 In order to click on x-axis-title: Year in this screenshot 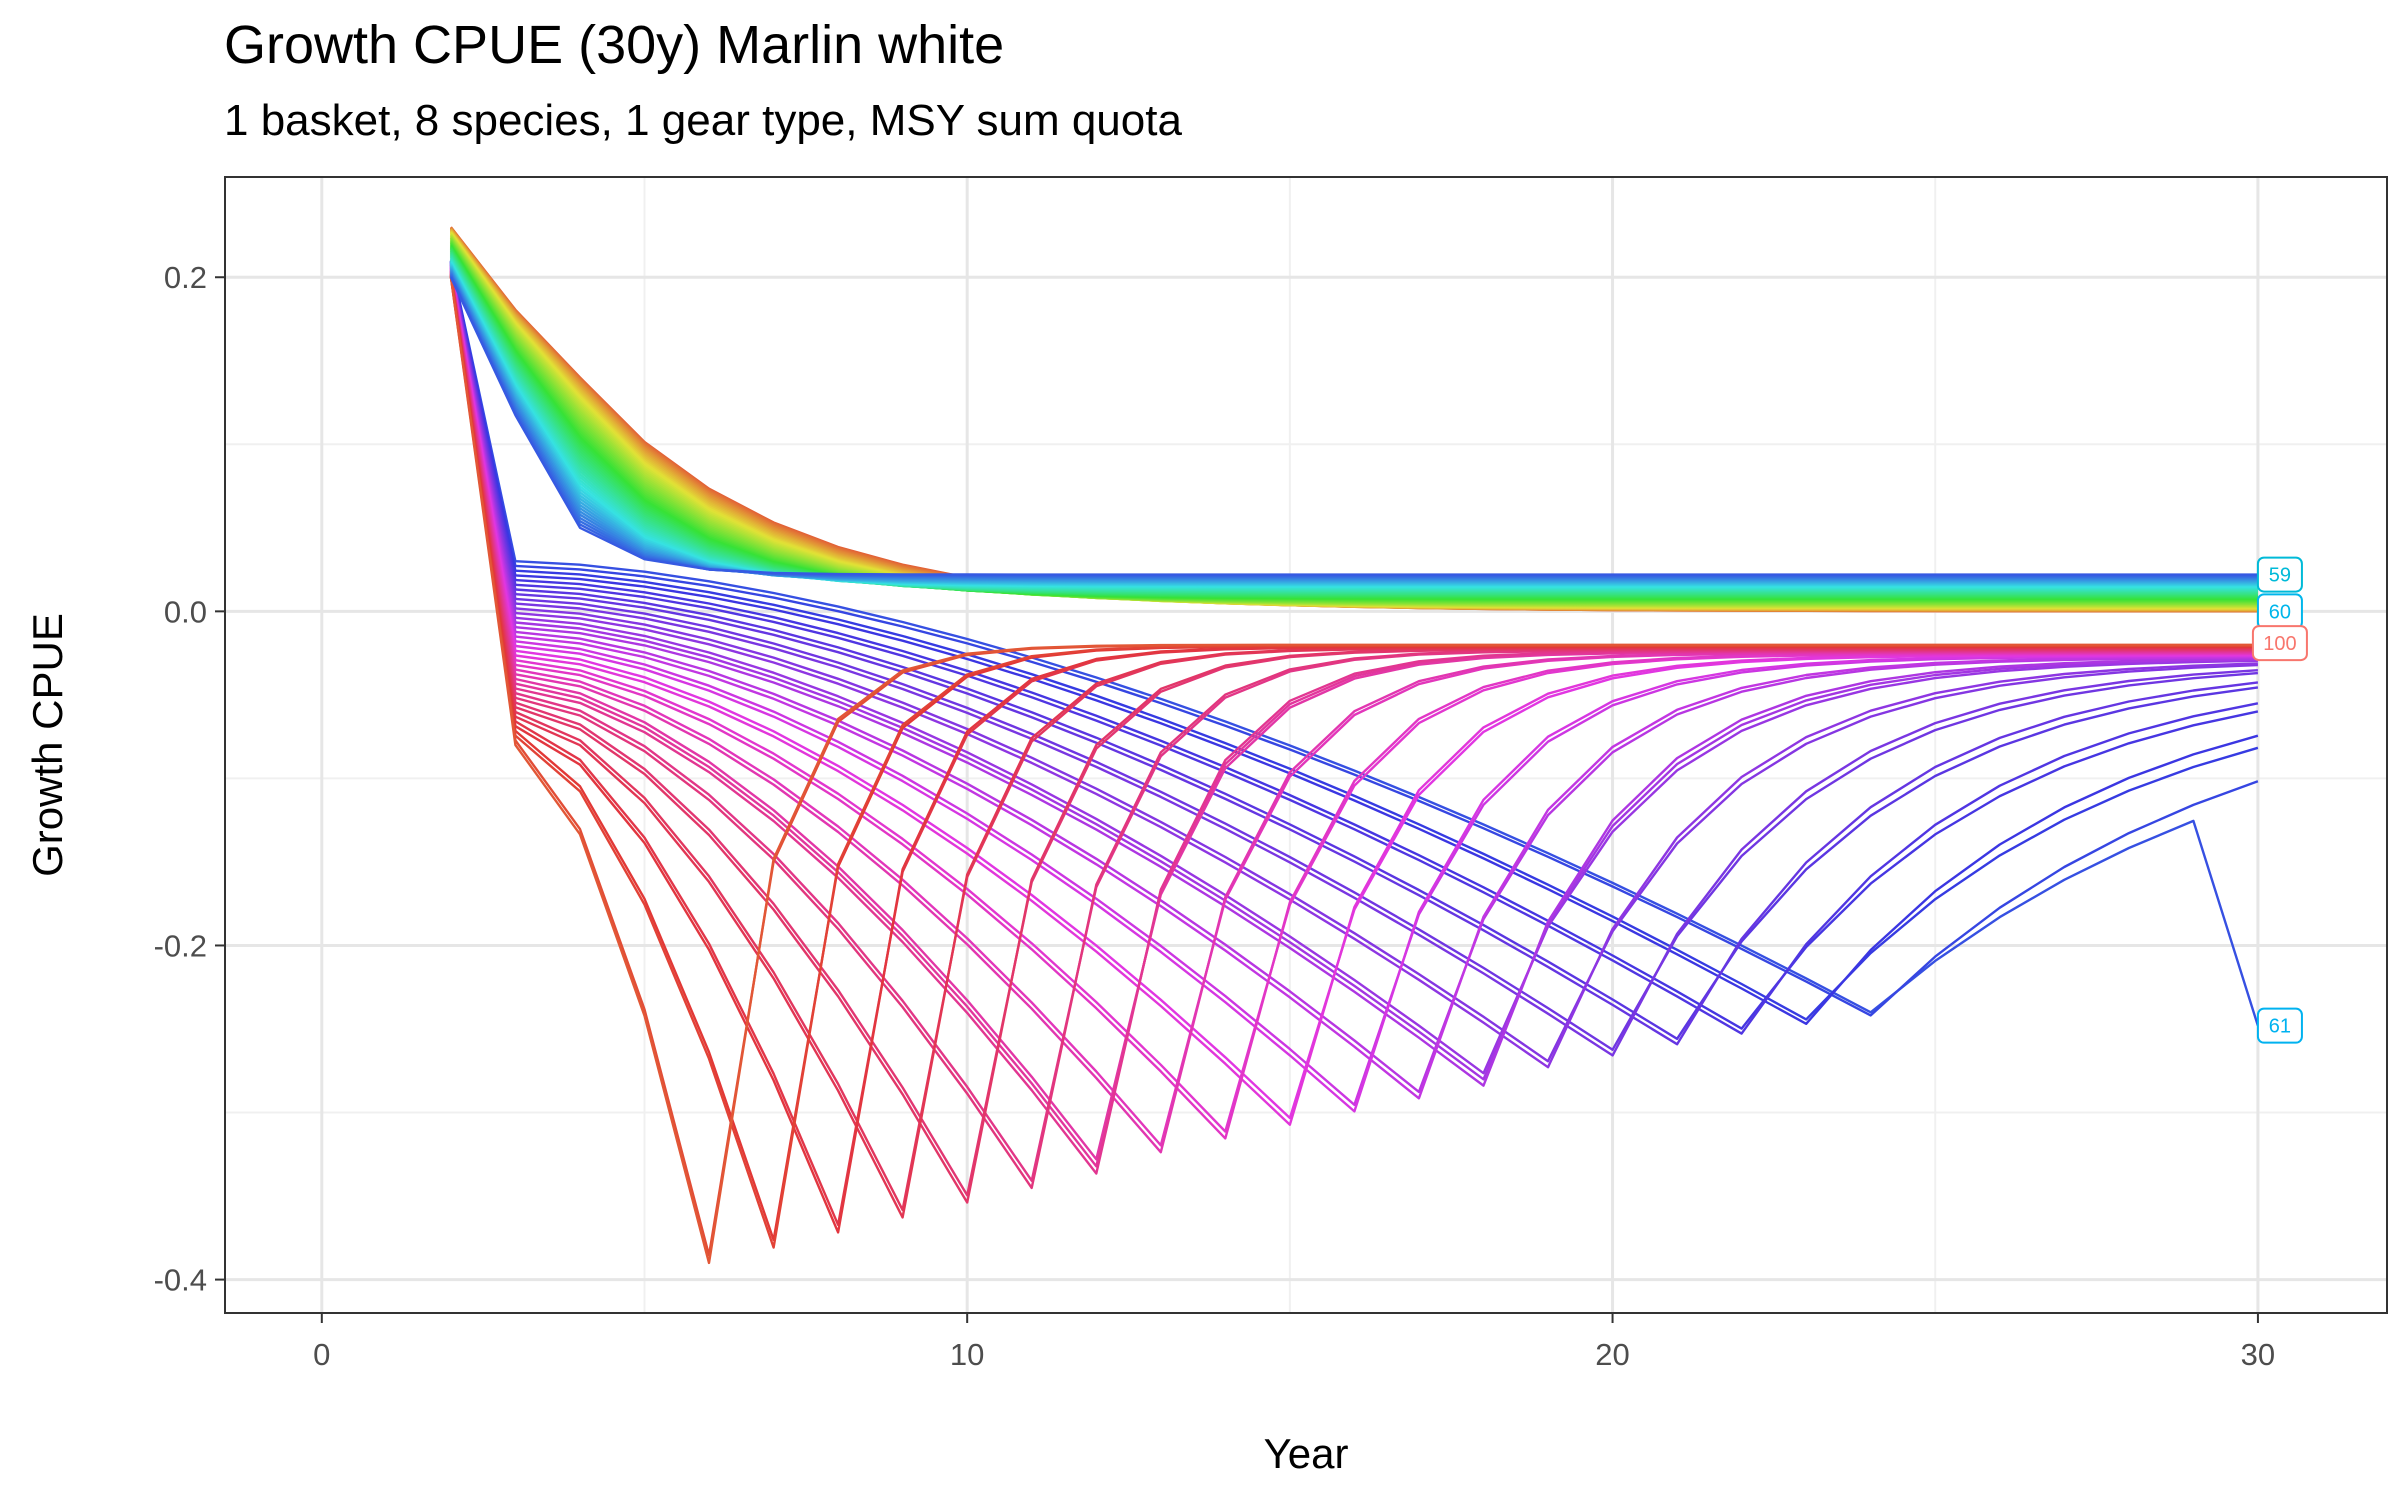, I will do `click(1306, 1453)`.